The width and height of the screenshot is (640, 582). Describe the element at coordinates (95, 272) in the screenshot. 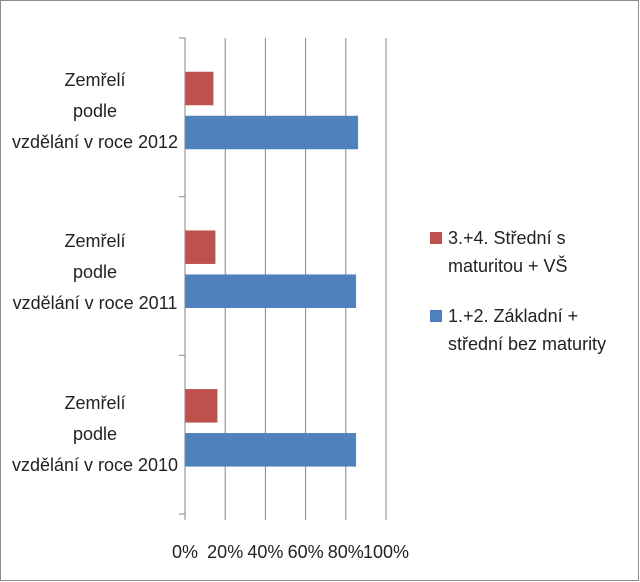

I see `category-label-2011: Zemřelí podle vzdělání v roce 2011` at that location.